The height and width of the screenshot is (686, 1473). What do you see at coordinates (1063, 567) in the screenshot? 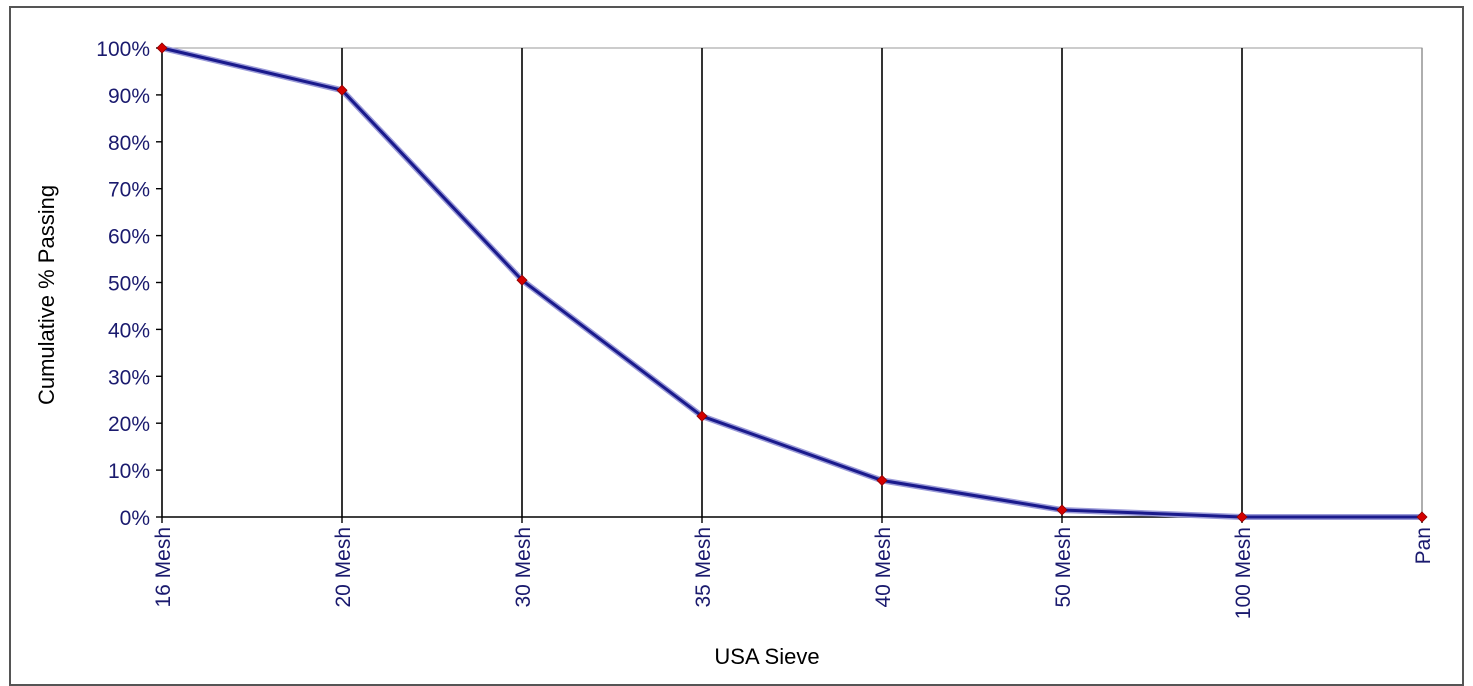
I see `x-tick-label: 50 Mesh` at bounding box center [1063, 567].